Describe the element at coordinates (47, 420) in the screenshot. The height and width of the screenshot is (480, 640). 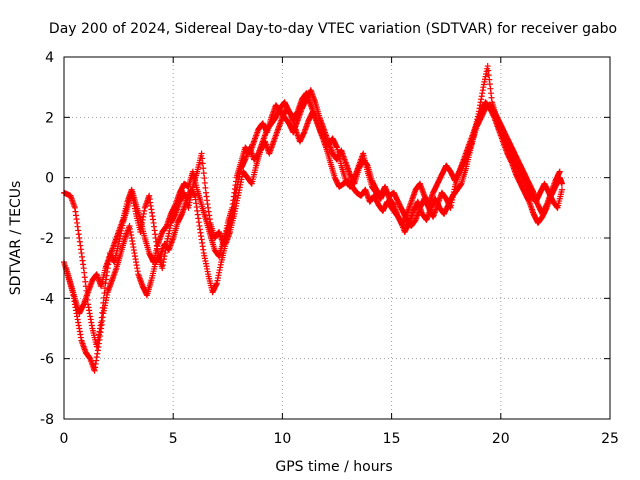
I see `y-tick-label: -8` at that location.